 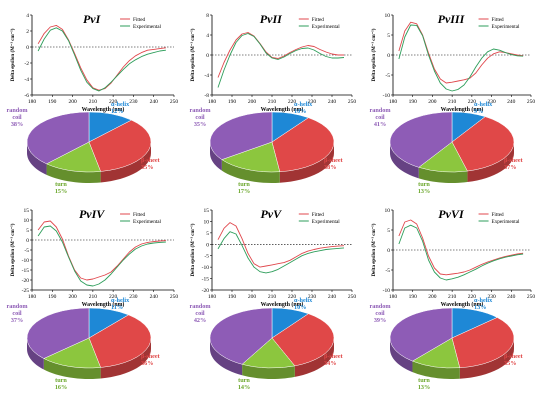 What do you see at coordinates (267, 344) in the screenshot?
I see `pie-chart-5: α-helix 10% β-sheet 34% turn 14% random coil 42%` at bounding box center [267, 344].